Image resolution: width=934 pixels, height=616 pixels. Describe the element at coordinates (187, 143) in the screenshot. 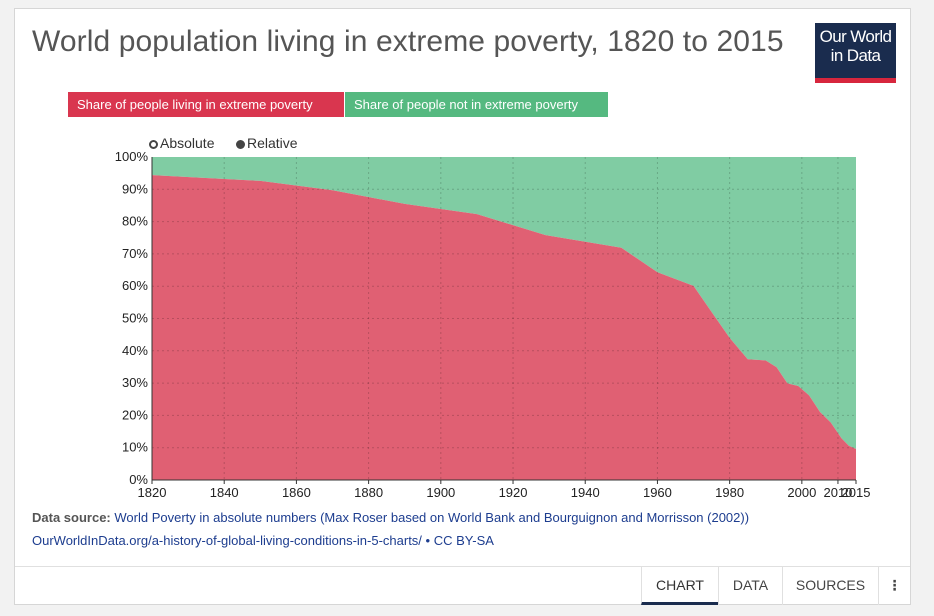

I see `absolute-label: Absolute` at that location.